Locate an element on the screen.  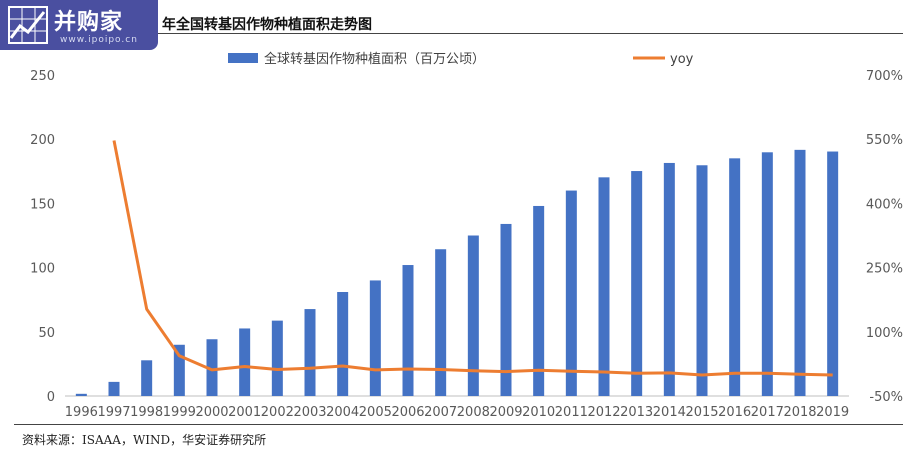
x-tick-label: 2006 is located at coordinates (407, 412).